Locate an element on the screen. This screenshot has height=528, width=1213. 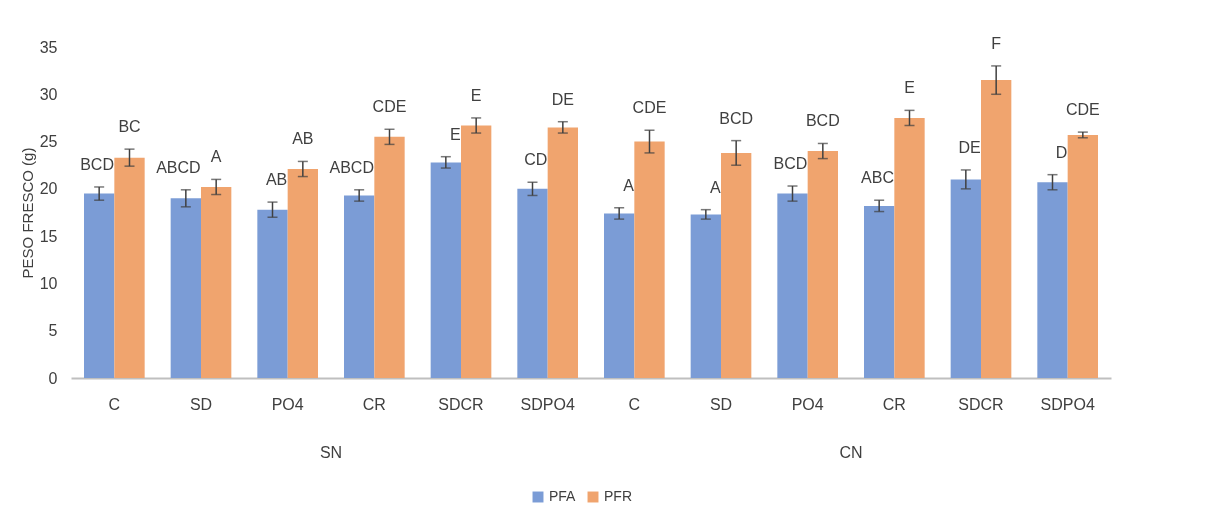
y-tick-label: 0 is located at coordinates (53, 378).